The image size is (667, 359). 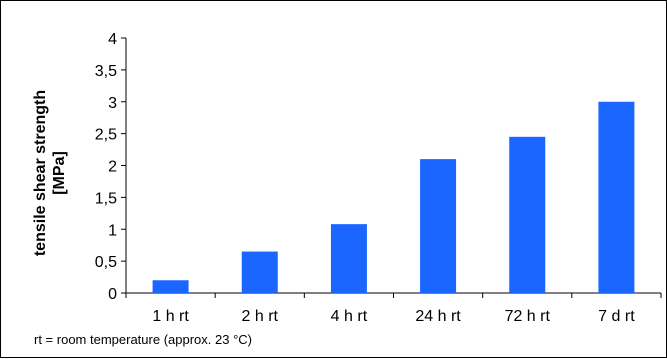 I want to click on x-tick-label: 4 h rt, so click(x=349, y=316).